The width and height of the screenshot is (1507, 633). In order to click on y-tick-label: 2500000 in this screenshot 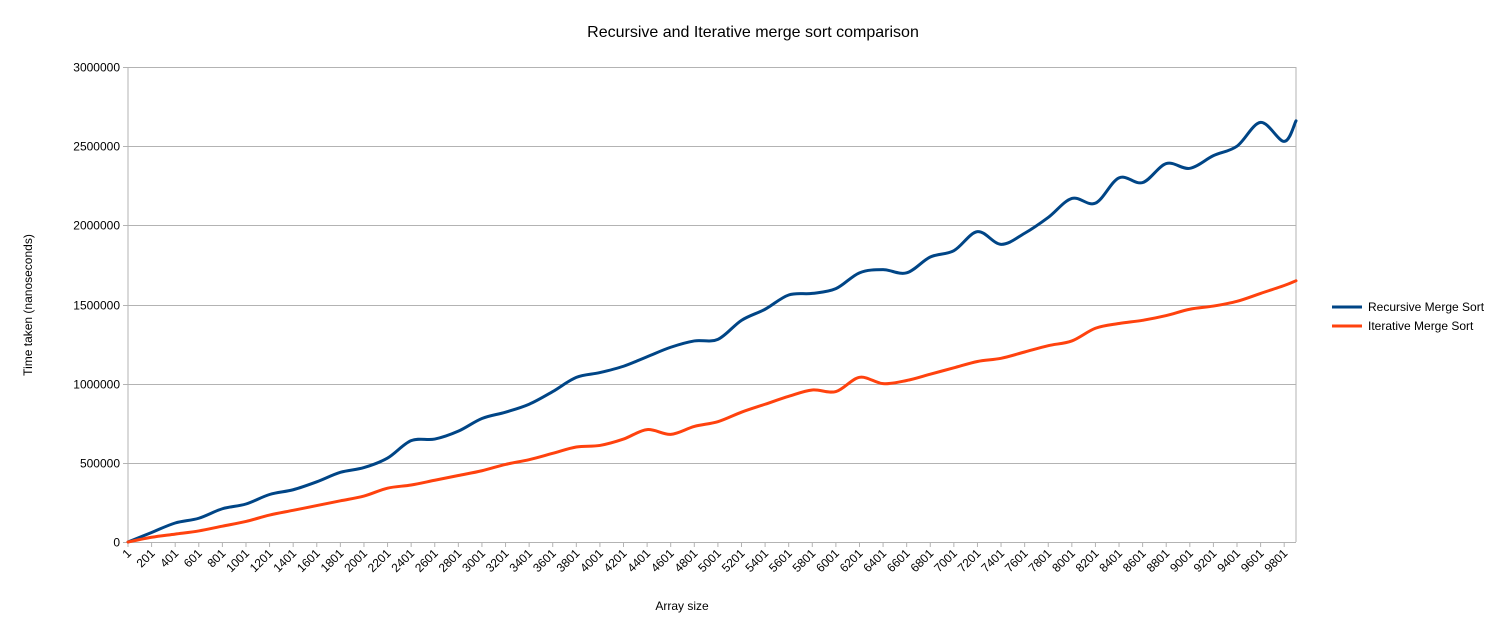, I will do `click(96, 147)`.